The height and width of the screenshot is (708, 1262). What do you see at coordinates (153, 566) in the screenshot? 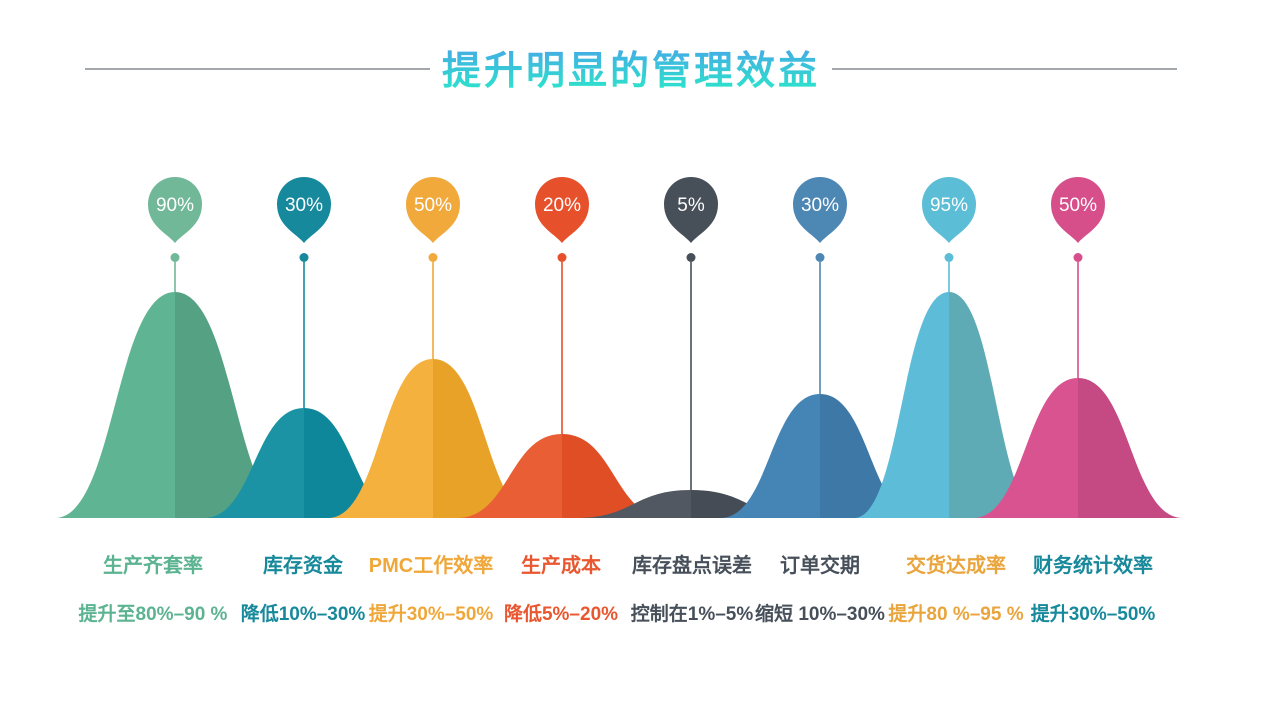
I see `category-label: 生产齐套率` at bounding box center [153, 566].